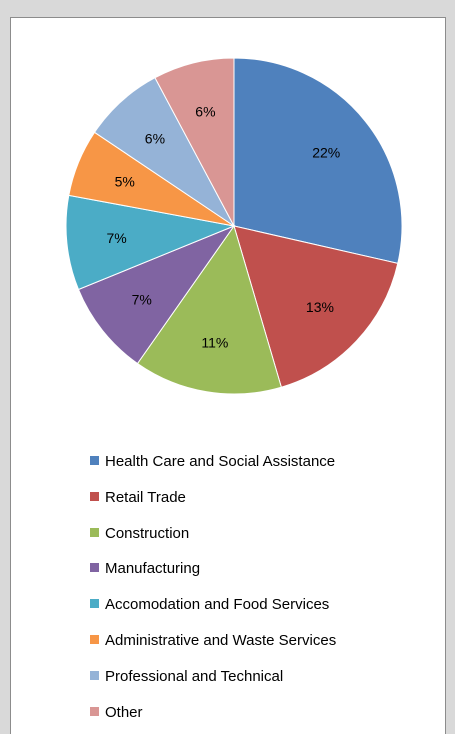 This screenshot has width=455, height=740. I want to click on legend-item-accomodation-and-food-services: Accomodation and Food Services, so click(260, 615).